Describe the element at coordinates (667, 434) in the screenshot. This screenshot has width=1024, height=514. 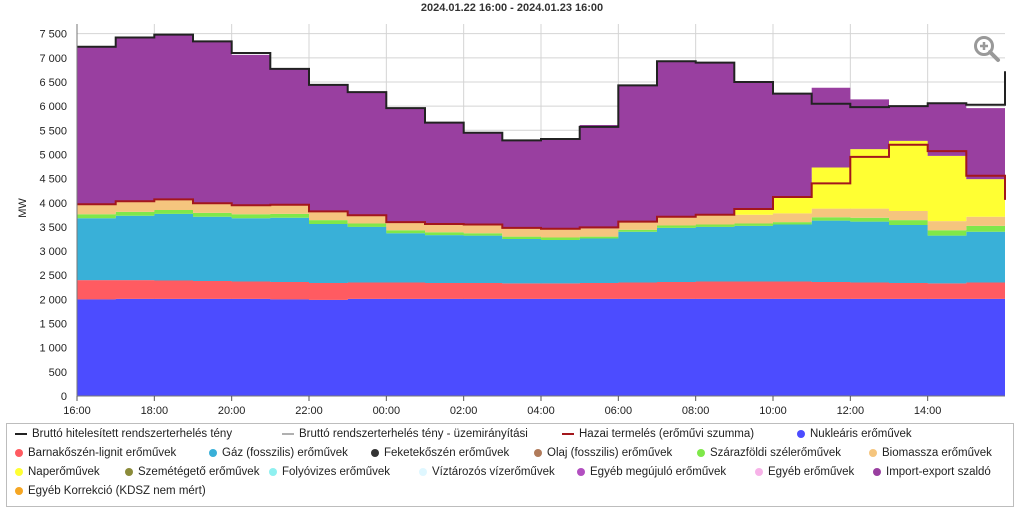
I see `legend-label: Hazai termelés (erőművi szumma)` at that location.